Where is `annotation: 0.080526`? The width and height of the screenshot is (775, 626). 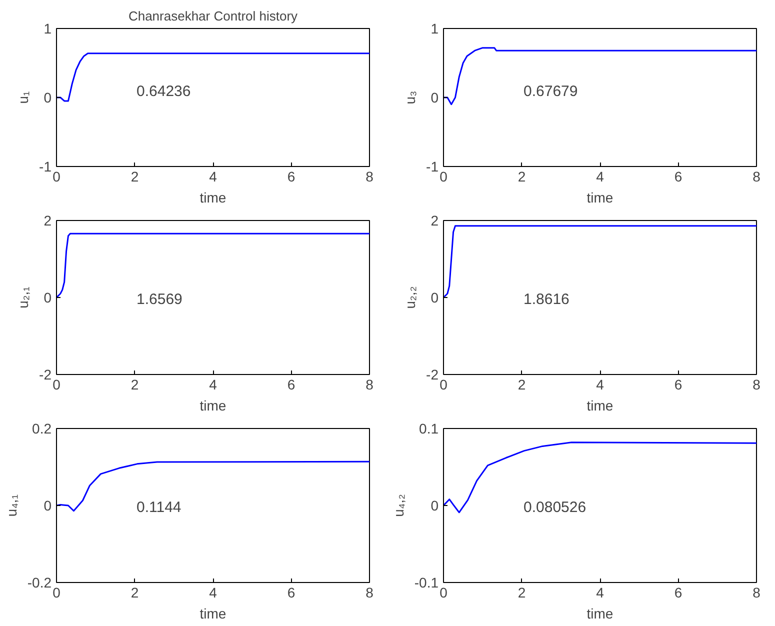
annotation: 0.080526 is located at coordinates (555, 507).